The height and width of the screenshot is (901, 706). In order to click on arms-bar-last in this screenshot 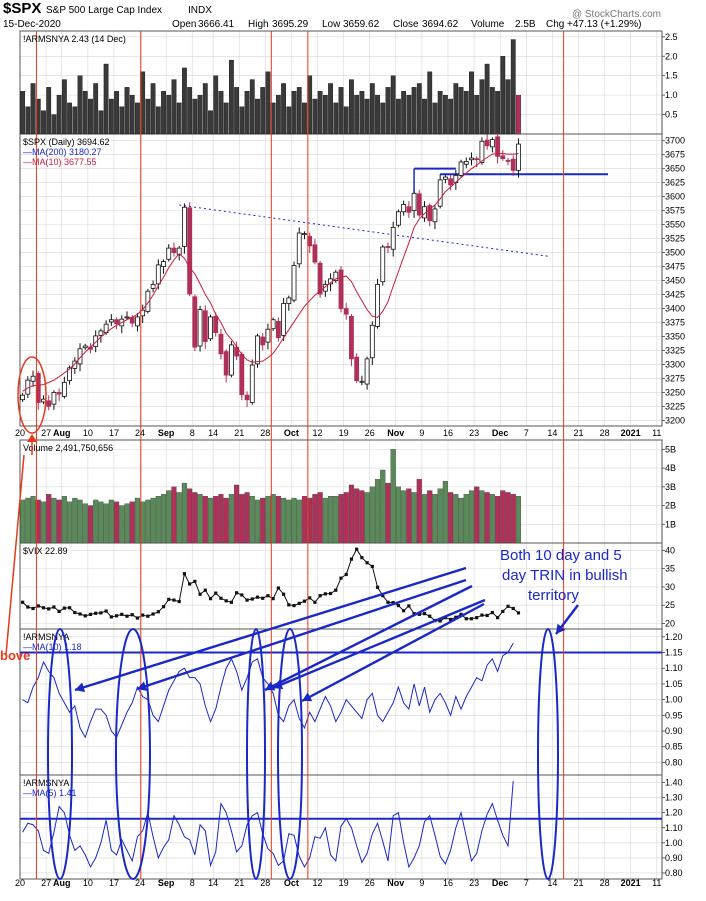, I will do `click(518, 114)`.